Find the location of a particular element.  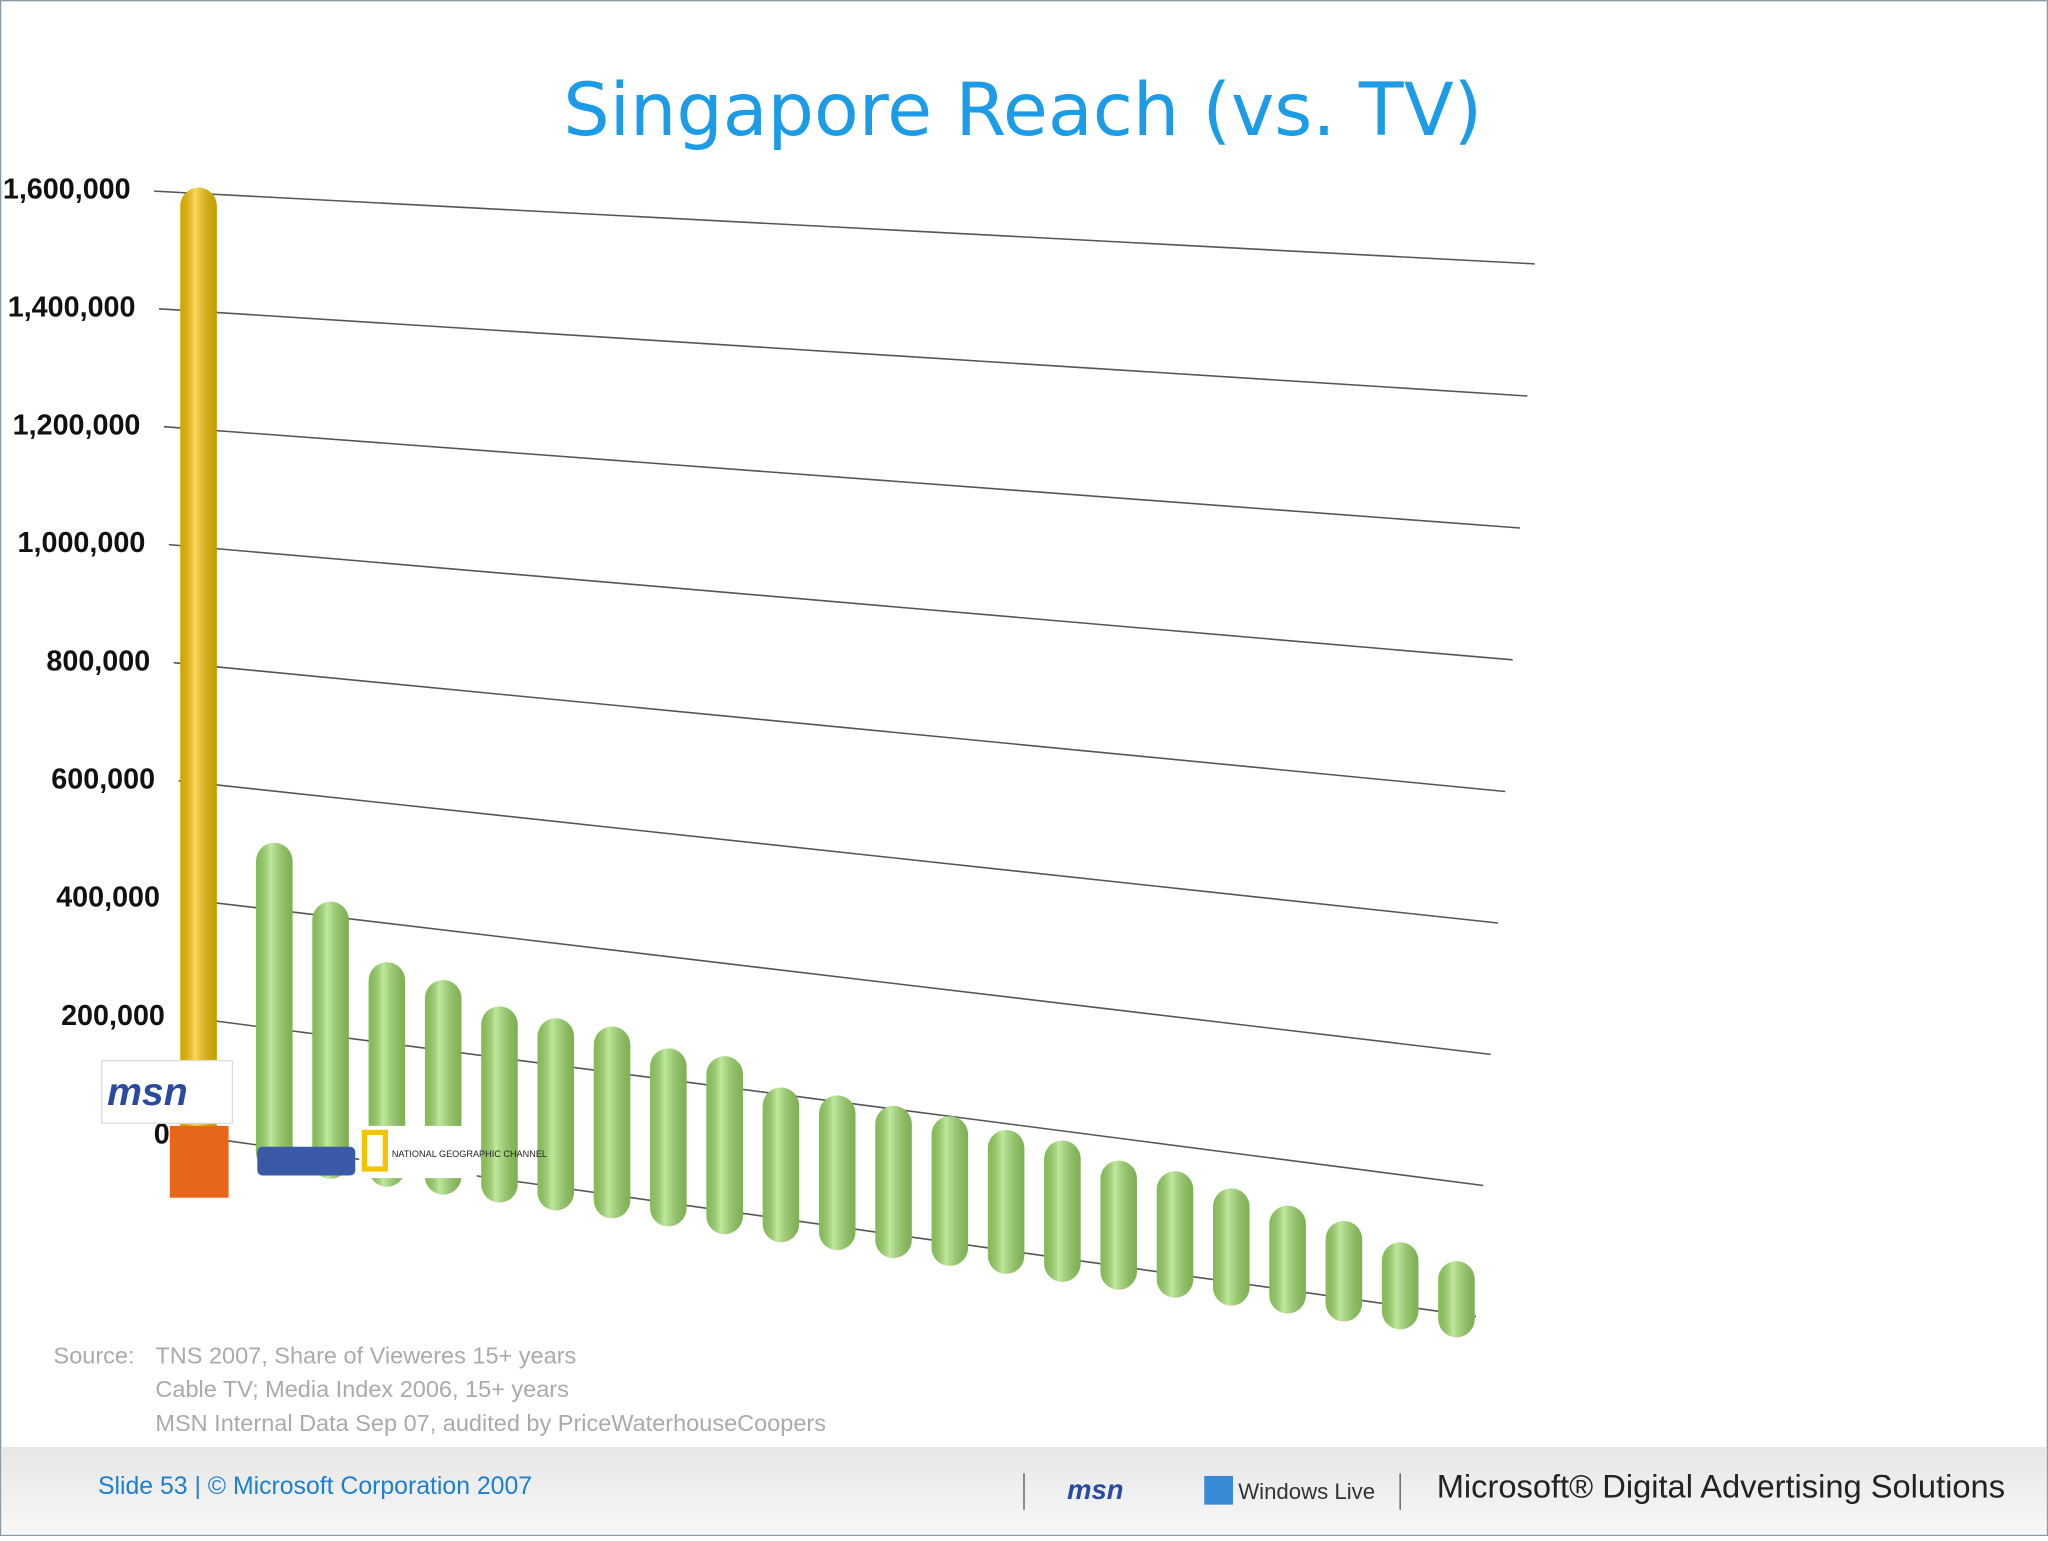

y-tick-label: 1,200,000 is located at coordinates (77, 425).